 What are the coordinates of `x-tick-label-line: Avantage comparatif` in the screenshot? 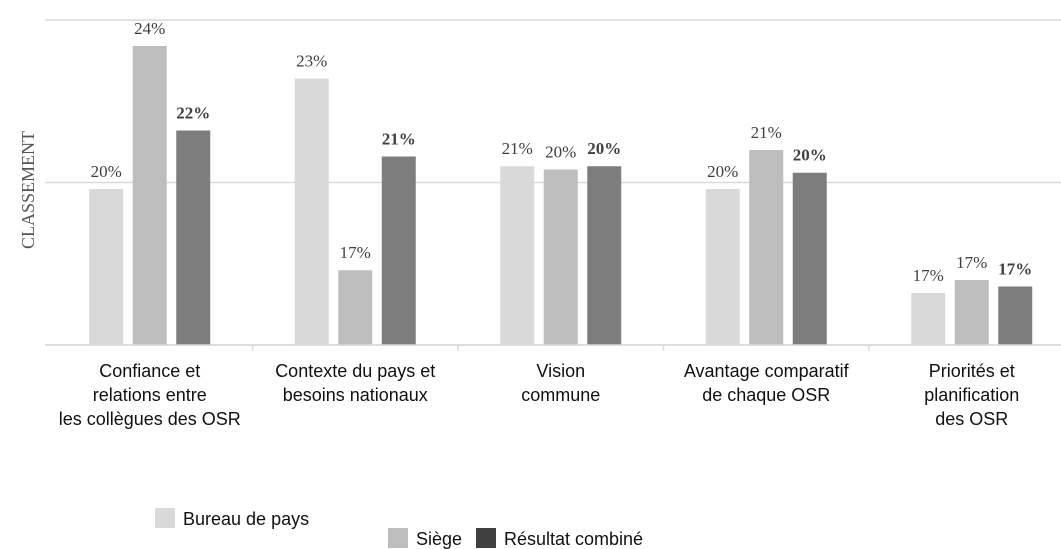 It's located at (767, 371).